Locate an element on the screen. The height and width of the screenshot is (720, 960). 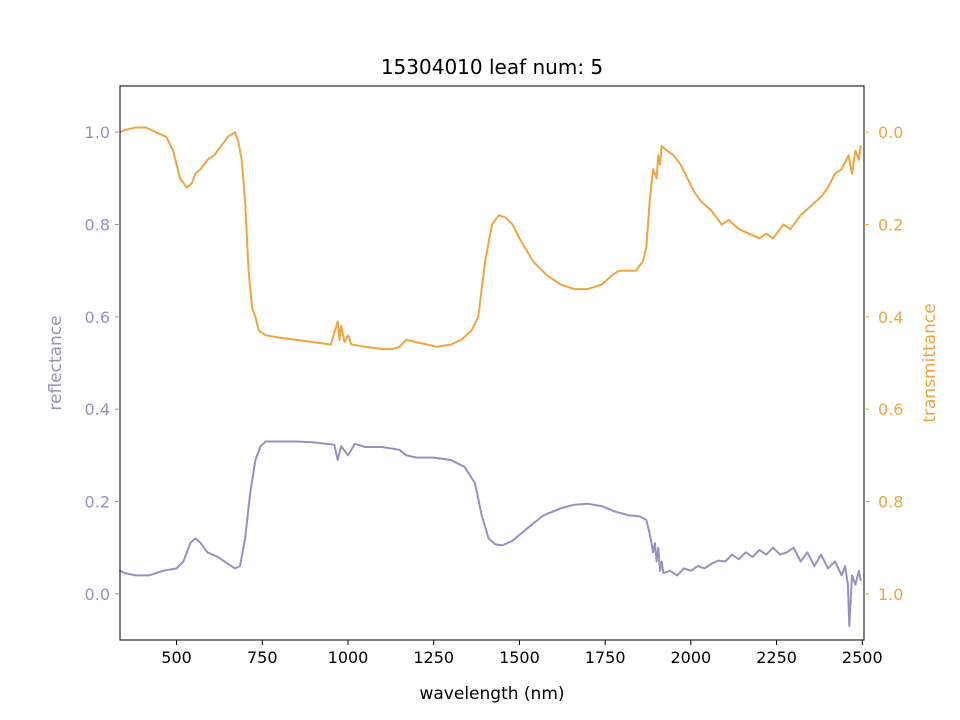
left-tick-label: 0.4 is located at coordinates (97, 409).